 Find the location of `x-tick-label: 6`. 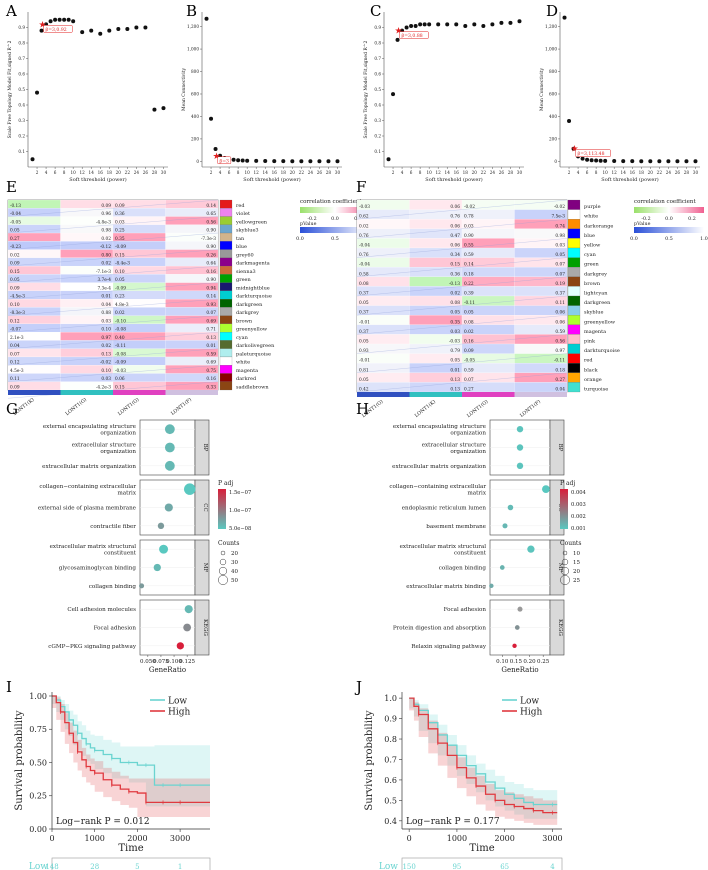

x-tick-label: 6 is located at coordinates (411, 172).